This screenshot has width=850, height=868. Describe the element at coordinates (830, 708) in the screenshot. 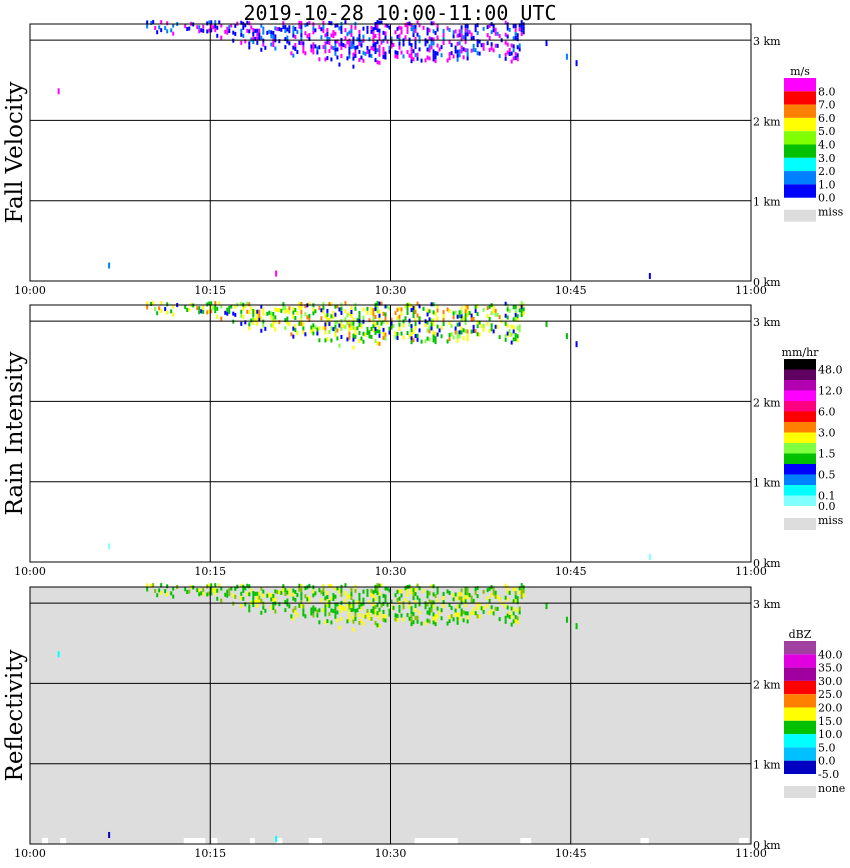

I see `legend-label: 20.0` at that location.